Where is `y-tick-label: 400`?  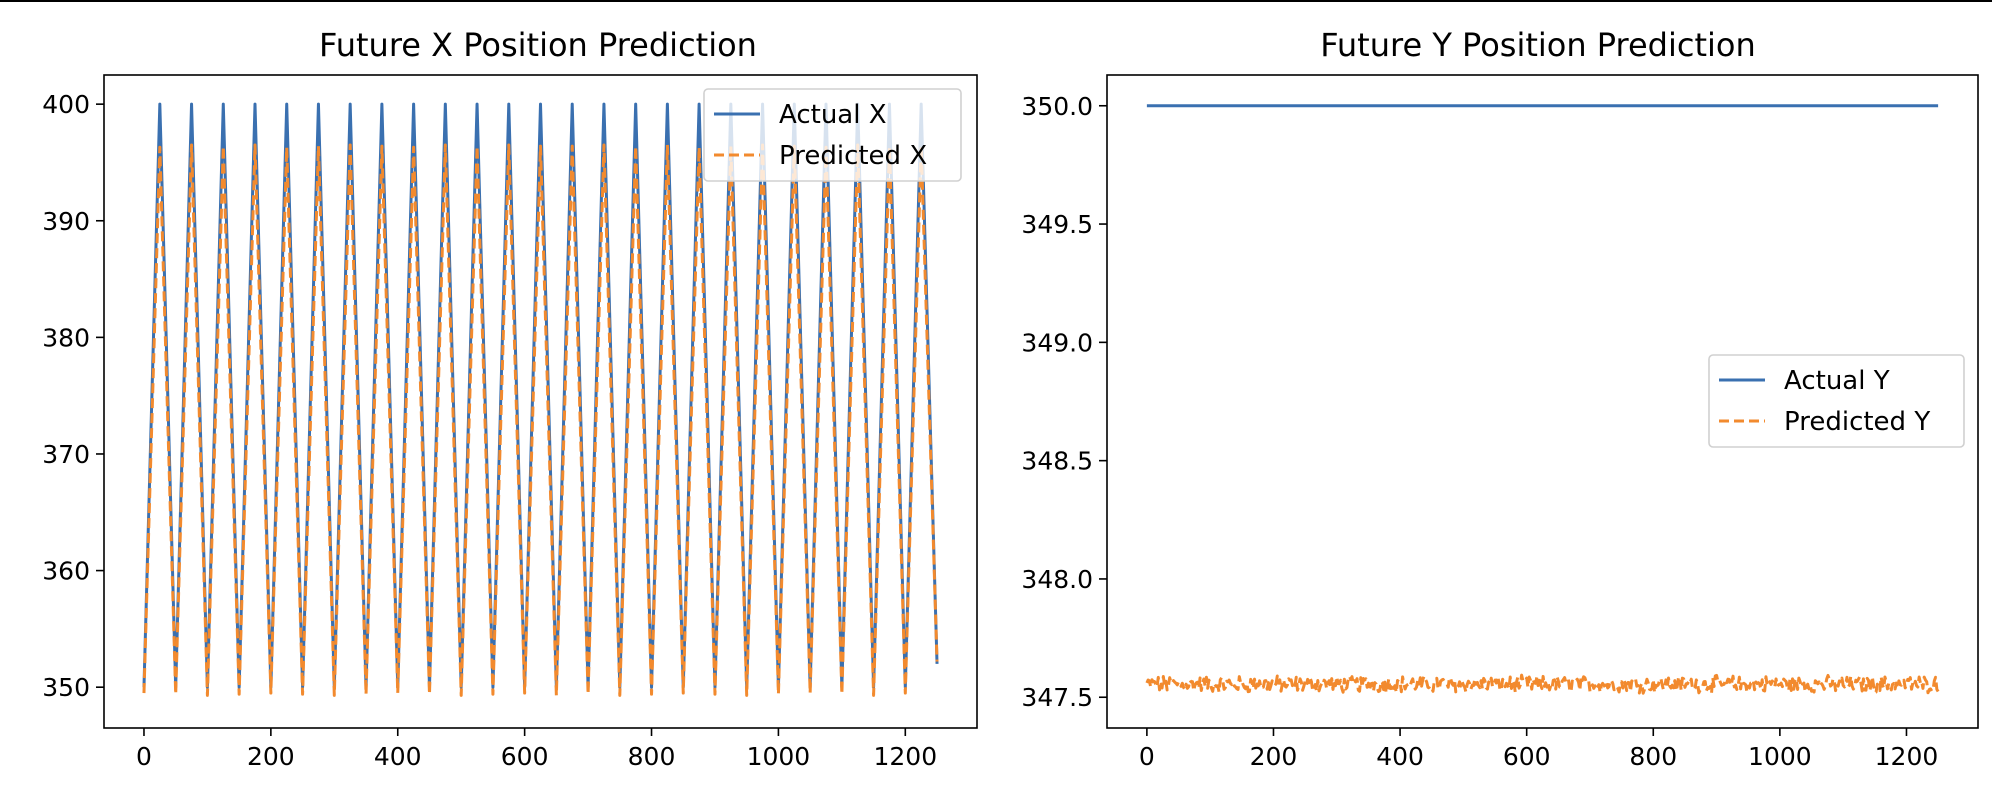
y-tick-label: 400 is located at coordinates (66, 104).